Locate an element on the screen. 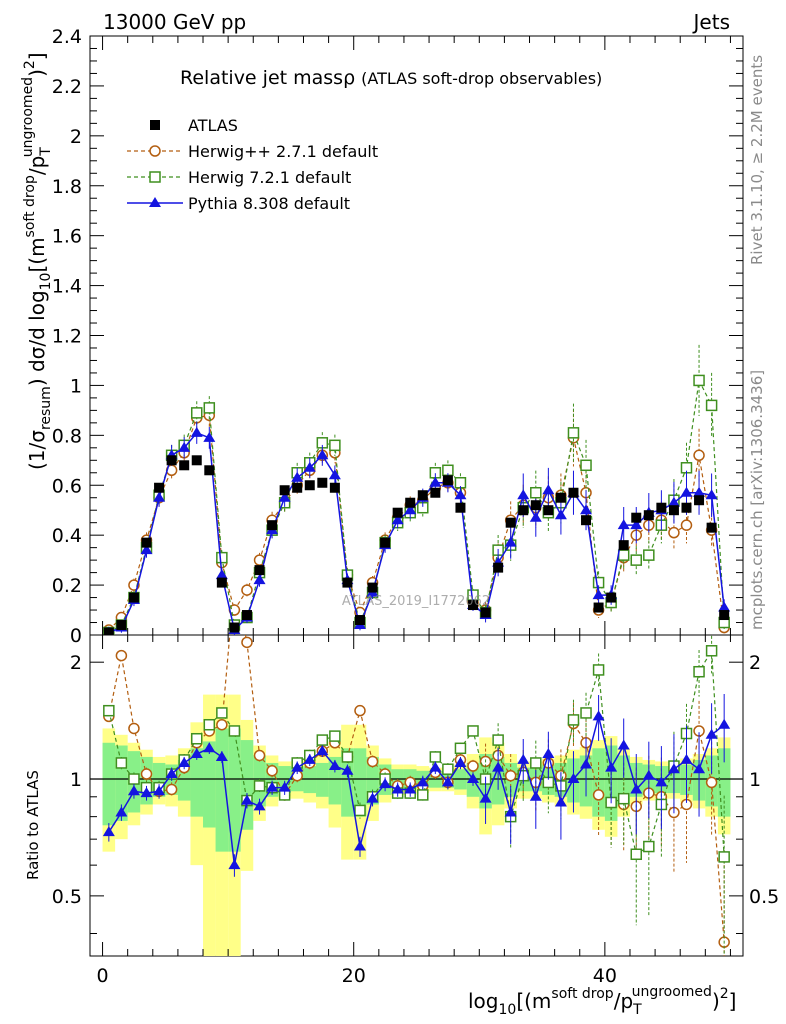 The image size is (786, 1024). ratio-y-tick-label-right: 2 is located at coordinates (755, 663).